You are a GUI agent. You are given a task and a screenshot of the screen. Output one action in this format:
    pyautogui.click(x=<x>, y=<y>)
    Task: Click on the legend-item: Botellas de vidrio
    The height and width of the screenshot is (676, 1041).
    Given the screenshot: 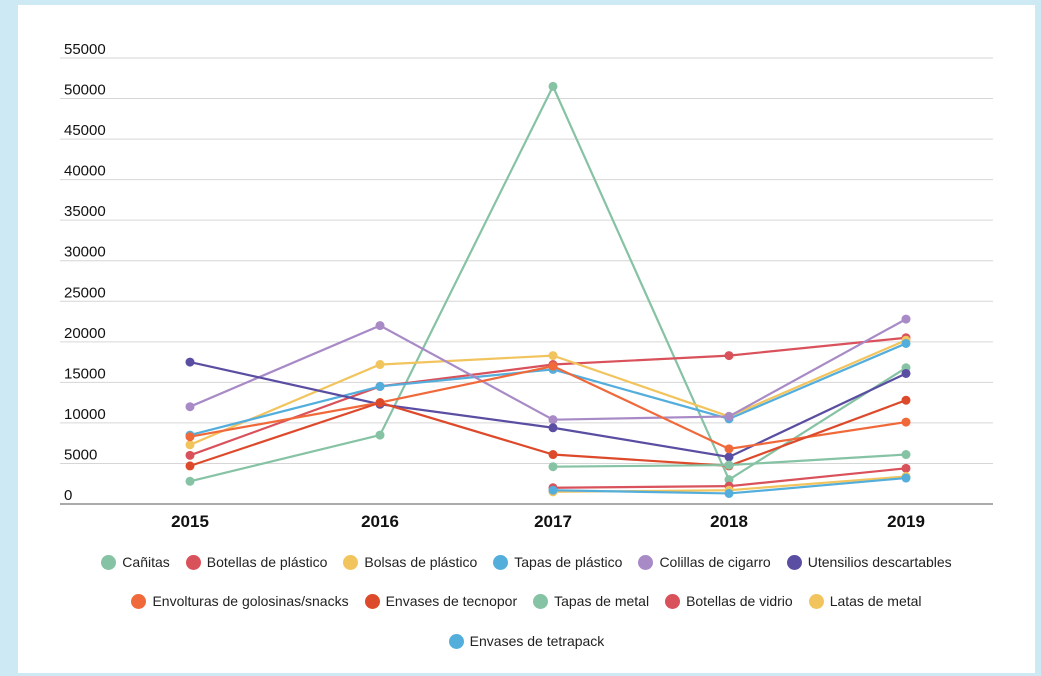 What is the action you would take?
    pyautogui.click(x=729, y=601)
    